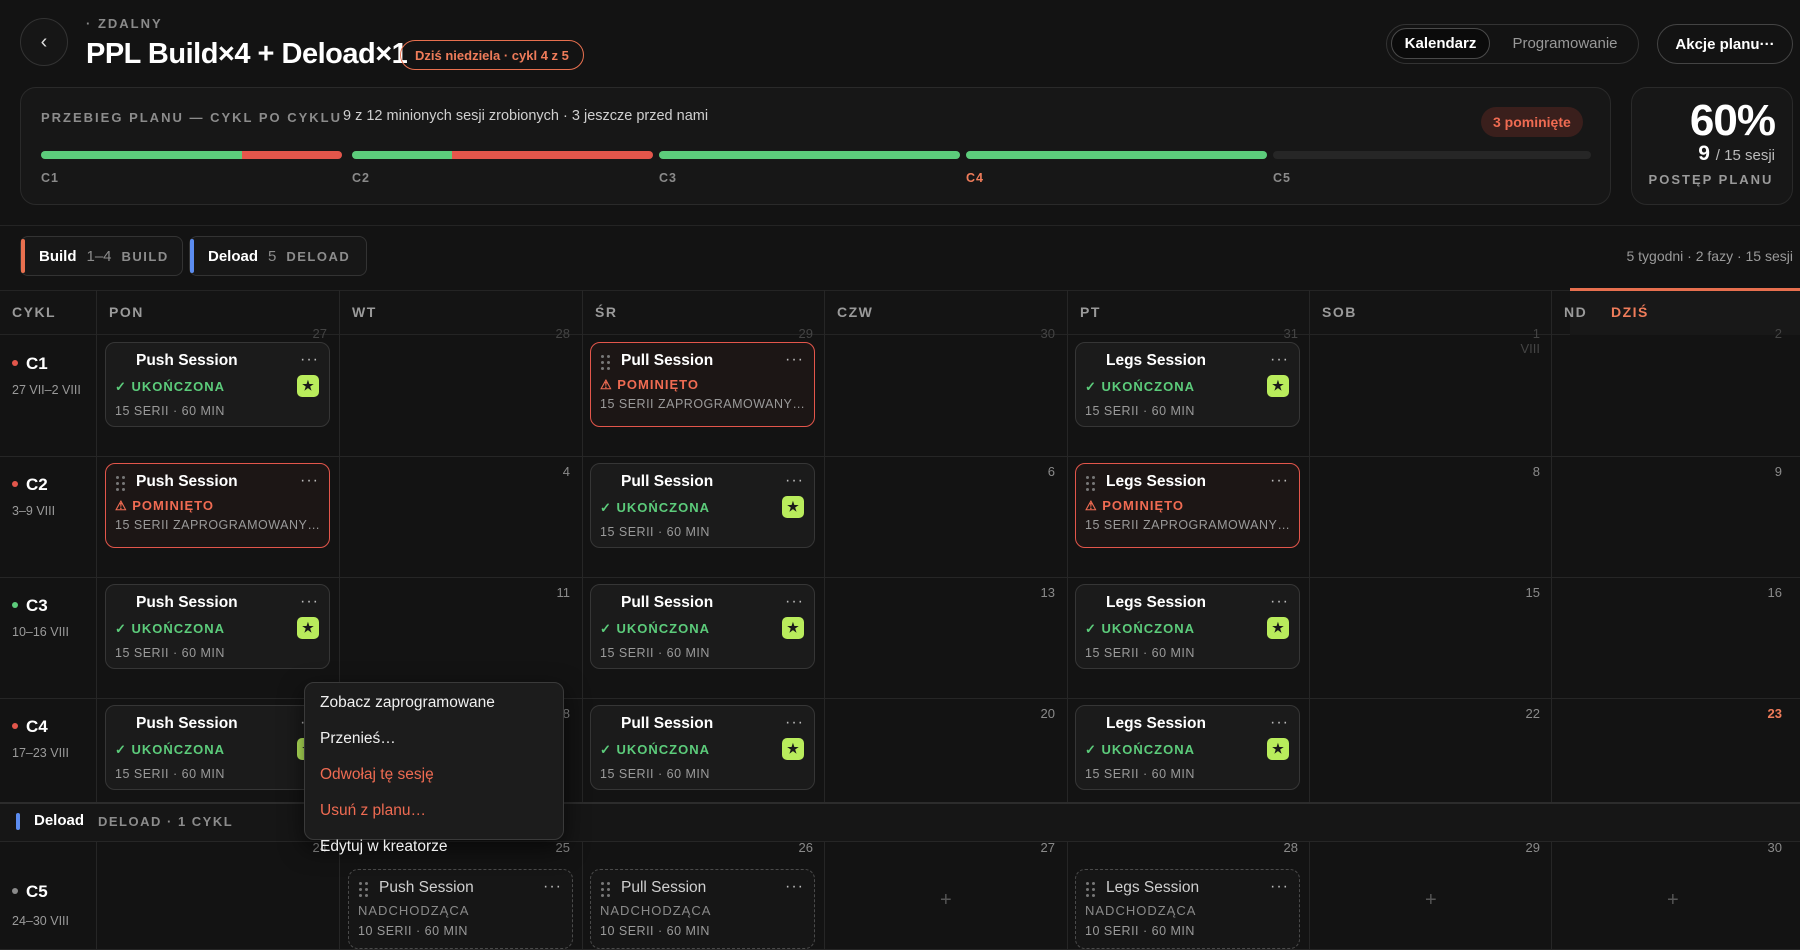 This screenshot has width=1800, height=950. I want to click on phase-chip-deload: Deload 5 DELOAD, so click(278, 256).